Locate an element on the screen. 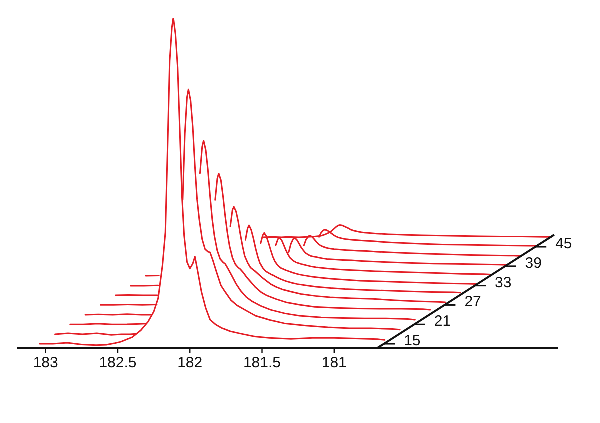  x-tick-label: 181 is located at coordinates (334, 363).